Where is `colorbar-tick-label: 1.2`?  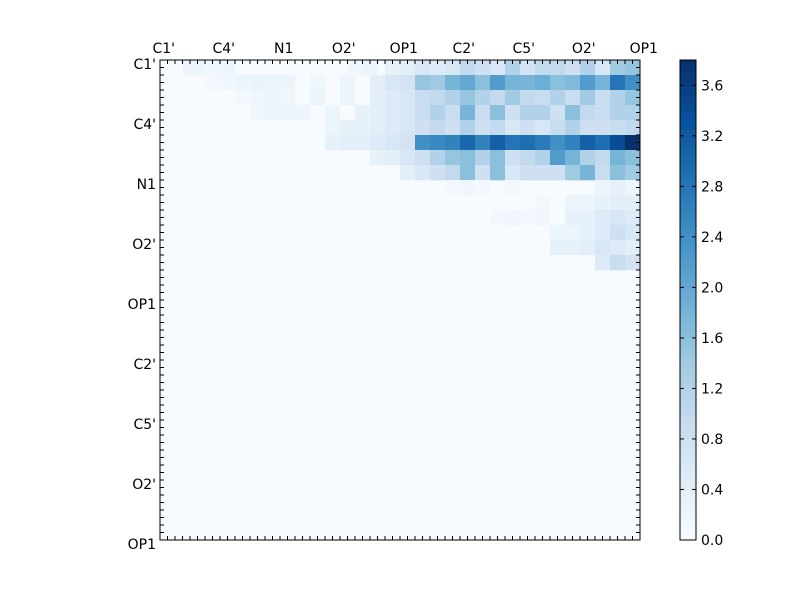
colorbar-tick-label: 1.2 is located at coordinates (712, 389).